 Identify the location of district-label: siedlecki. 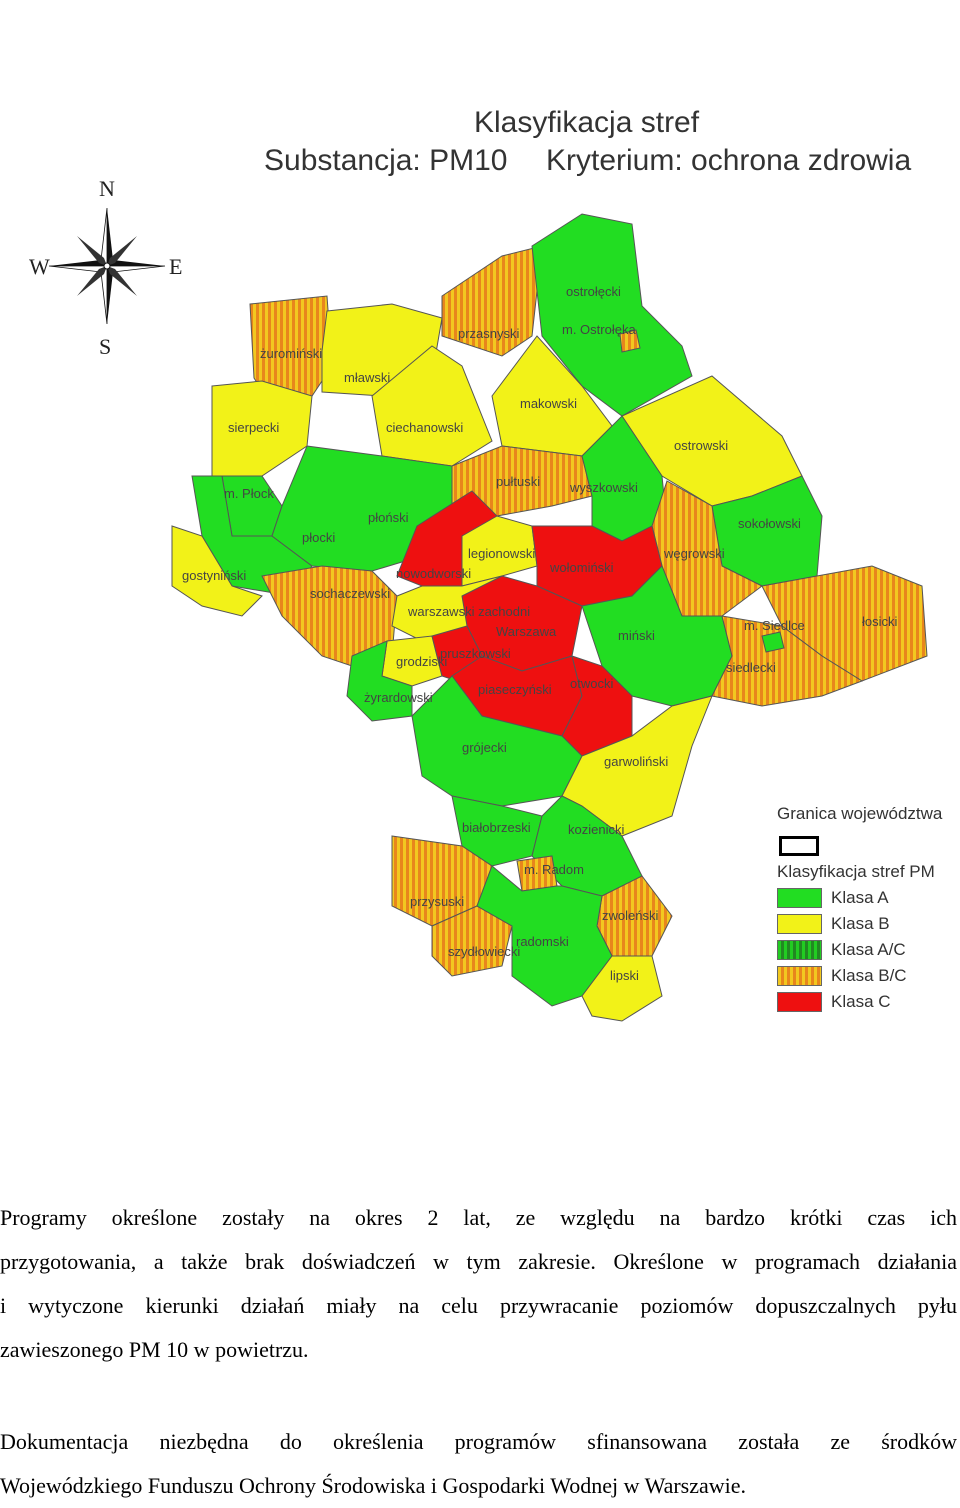
(751, 667).